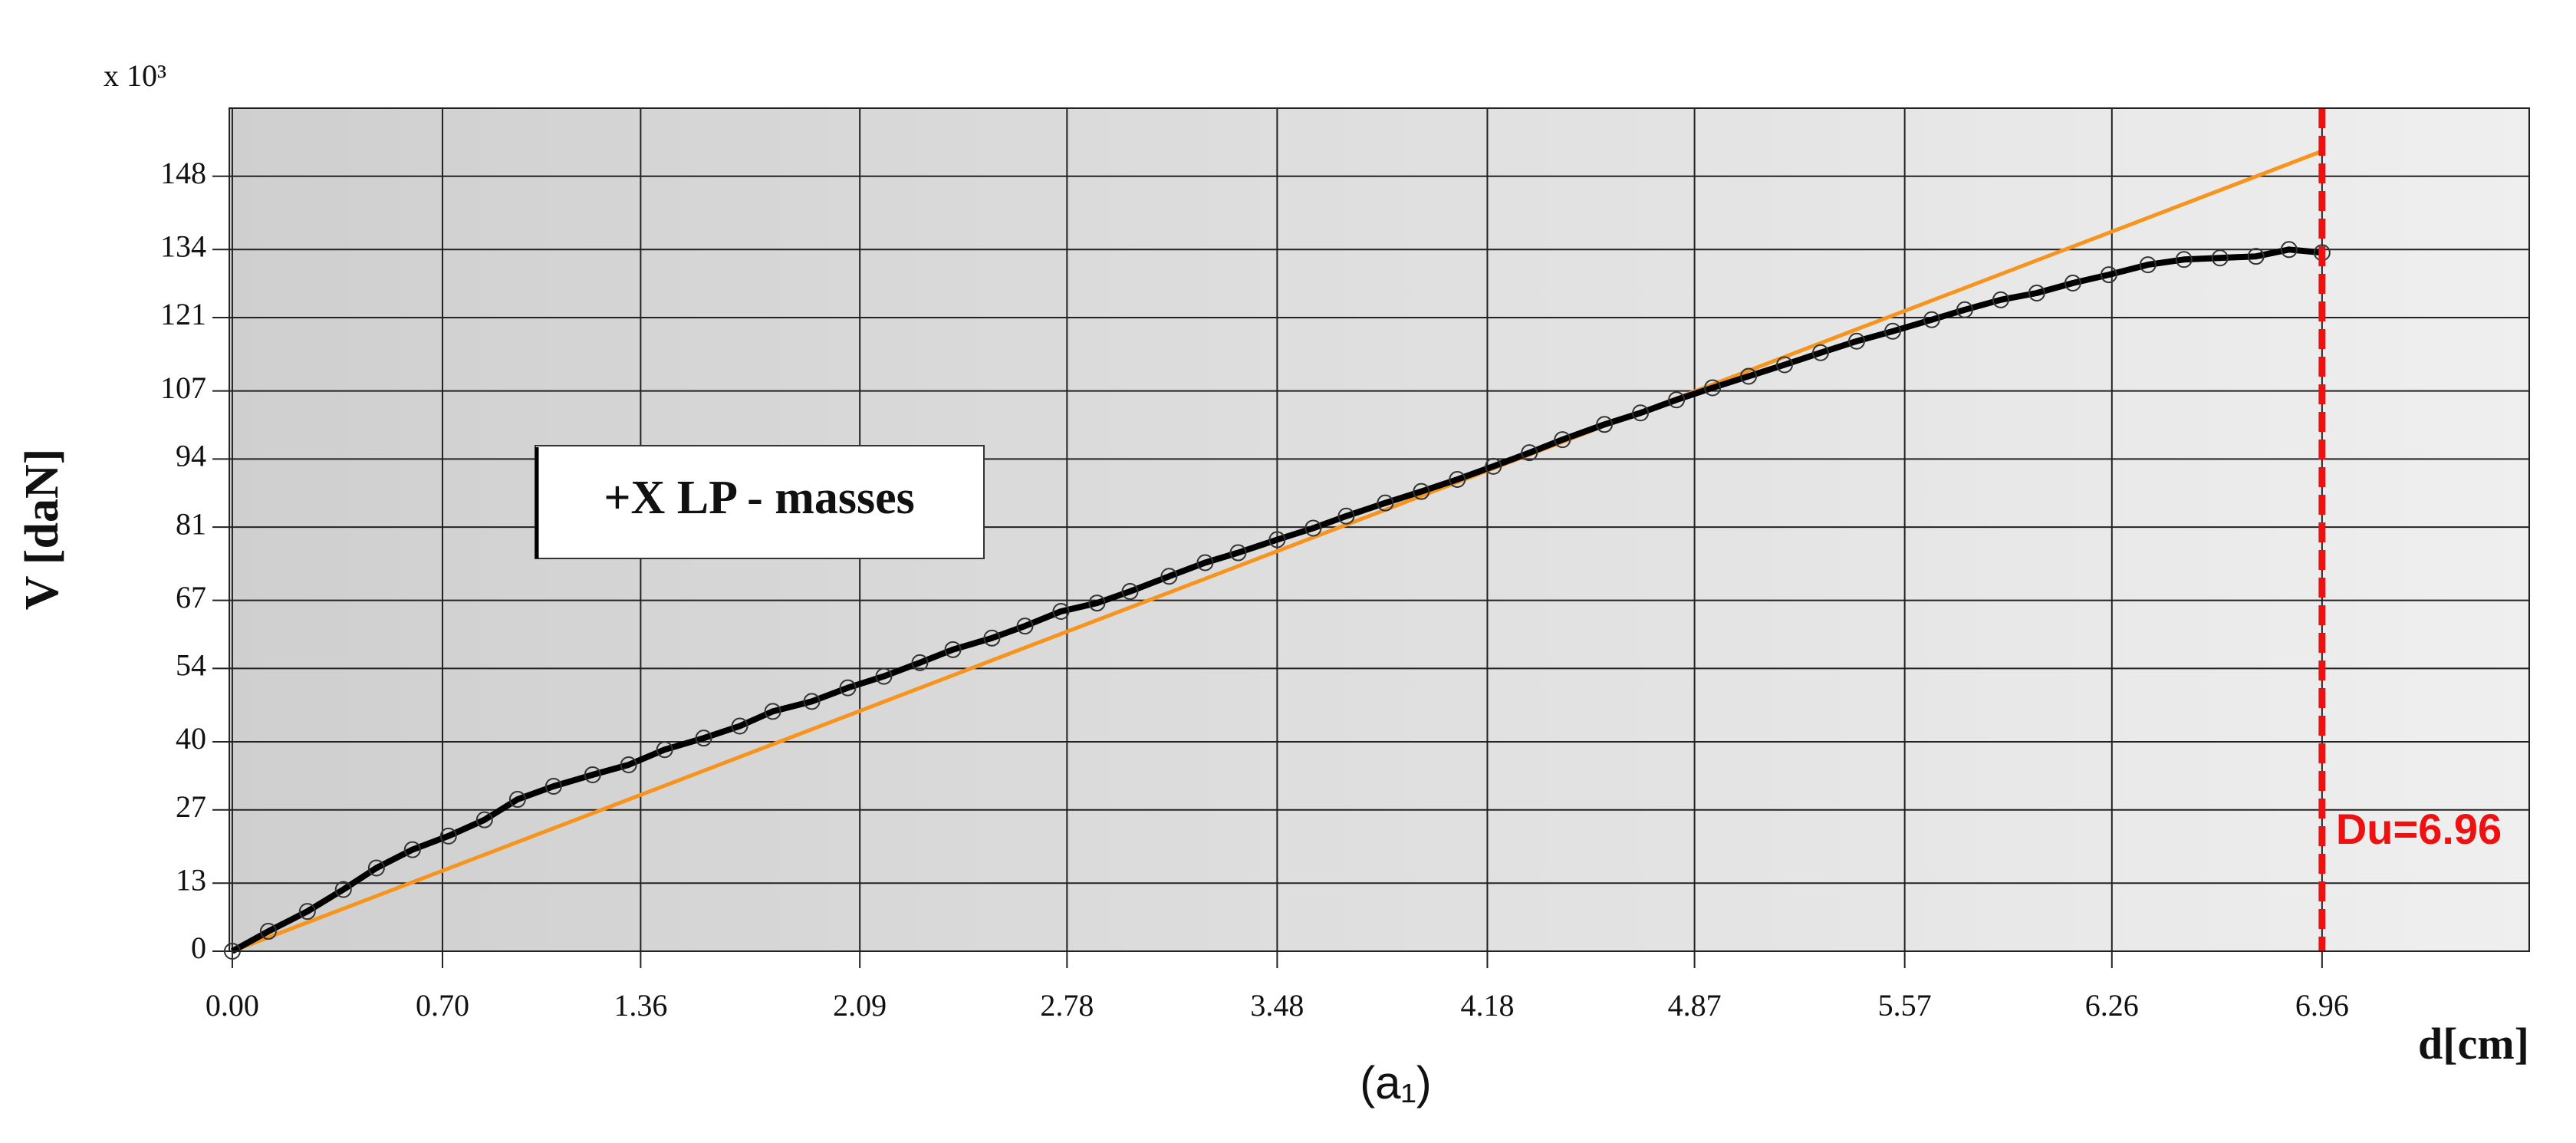 This screenshot has height=1143, width=2576. I want to click on x-tick-label: 6.96, so click(2322, 1005).